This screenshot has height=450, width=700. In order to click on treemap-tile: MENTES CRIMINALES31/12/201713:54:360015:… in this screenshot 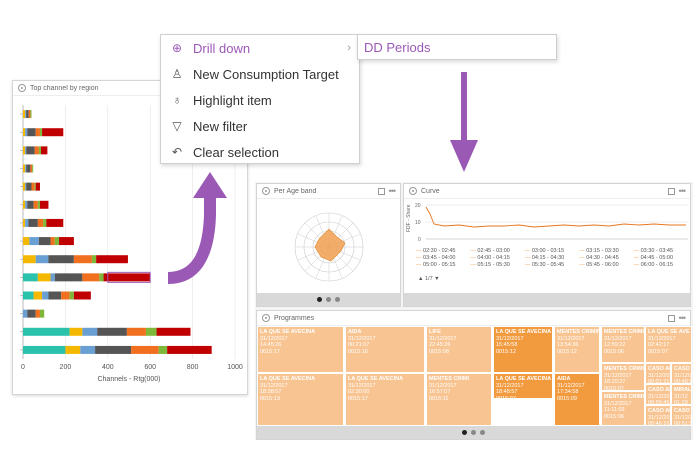, I will do `click(577, 349)`.